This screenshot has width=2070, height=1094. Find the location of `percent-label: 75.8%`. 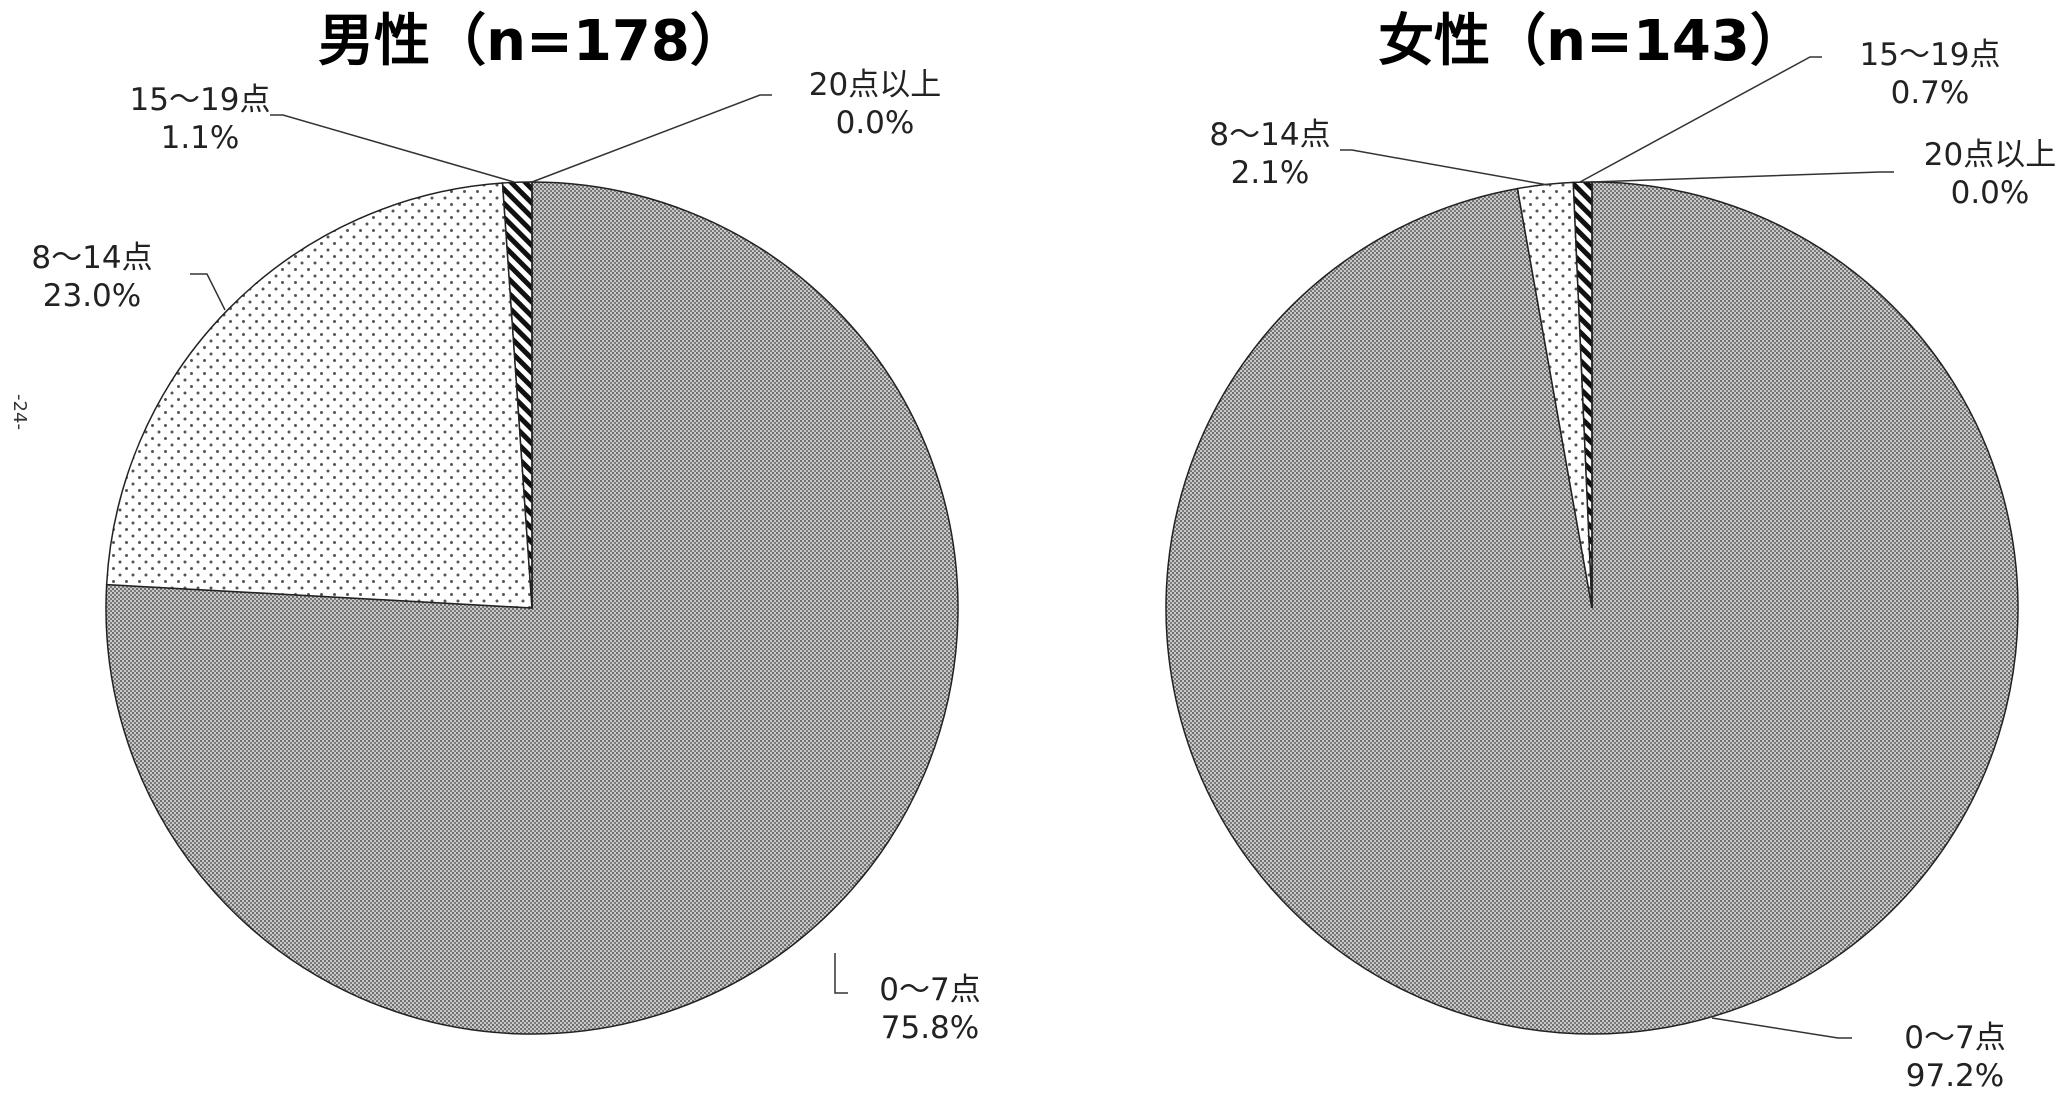

percent-label: 75.8% is located at coordinates (930, 1028).